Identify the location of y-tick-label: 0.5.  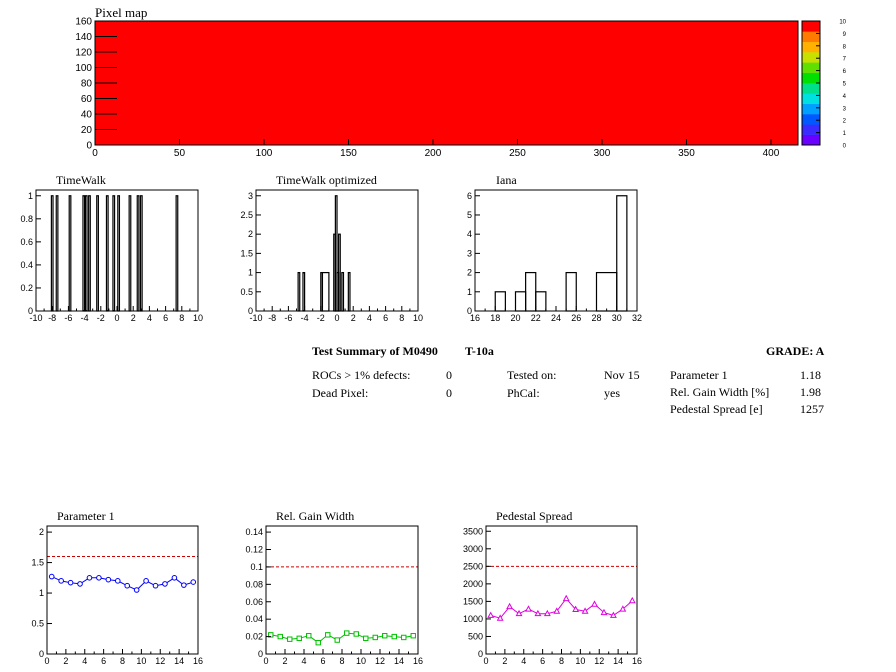
(37, 624).